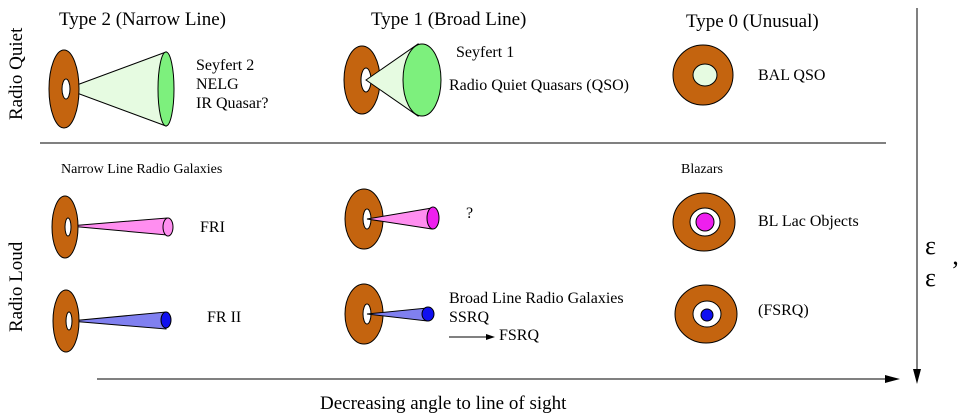 This screenshot has height=417, width=961. What do you see at coordinates (490, 337) in the screenshot?
I see `fsrq-arrowhead` at bounding box center [490, 337].